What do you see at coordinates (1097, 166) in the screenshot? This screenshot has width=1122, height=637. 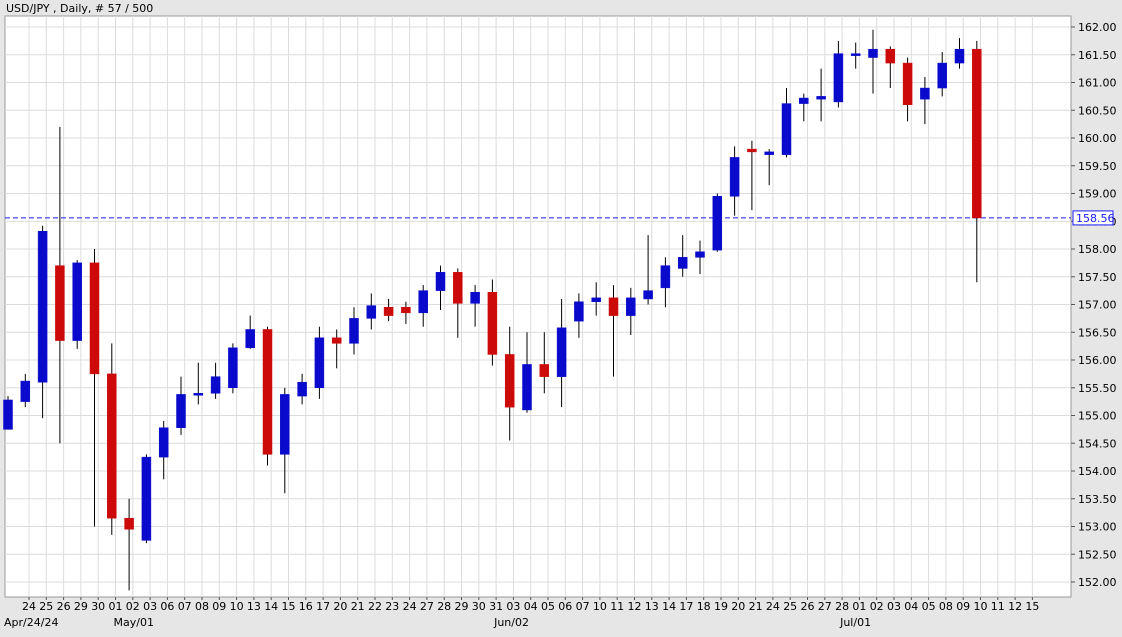 I see `price-tick-label: 159.50` at bounding box center [1097, 166].